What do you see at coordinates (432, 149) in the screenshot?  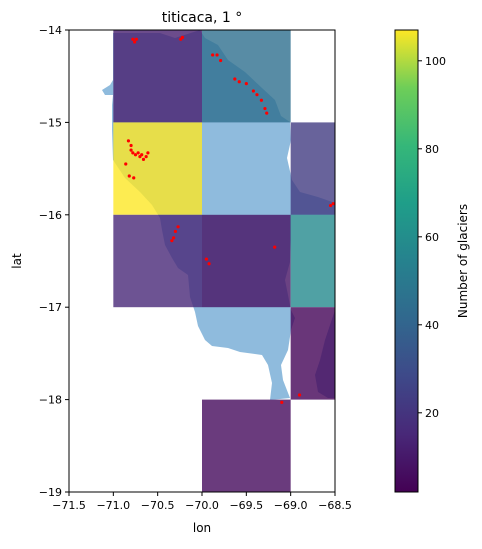 I see `colorbar-tick-label: 80` at bounding box center [432, 149].